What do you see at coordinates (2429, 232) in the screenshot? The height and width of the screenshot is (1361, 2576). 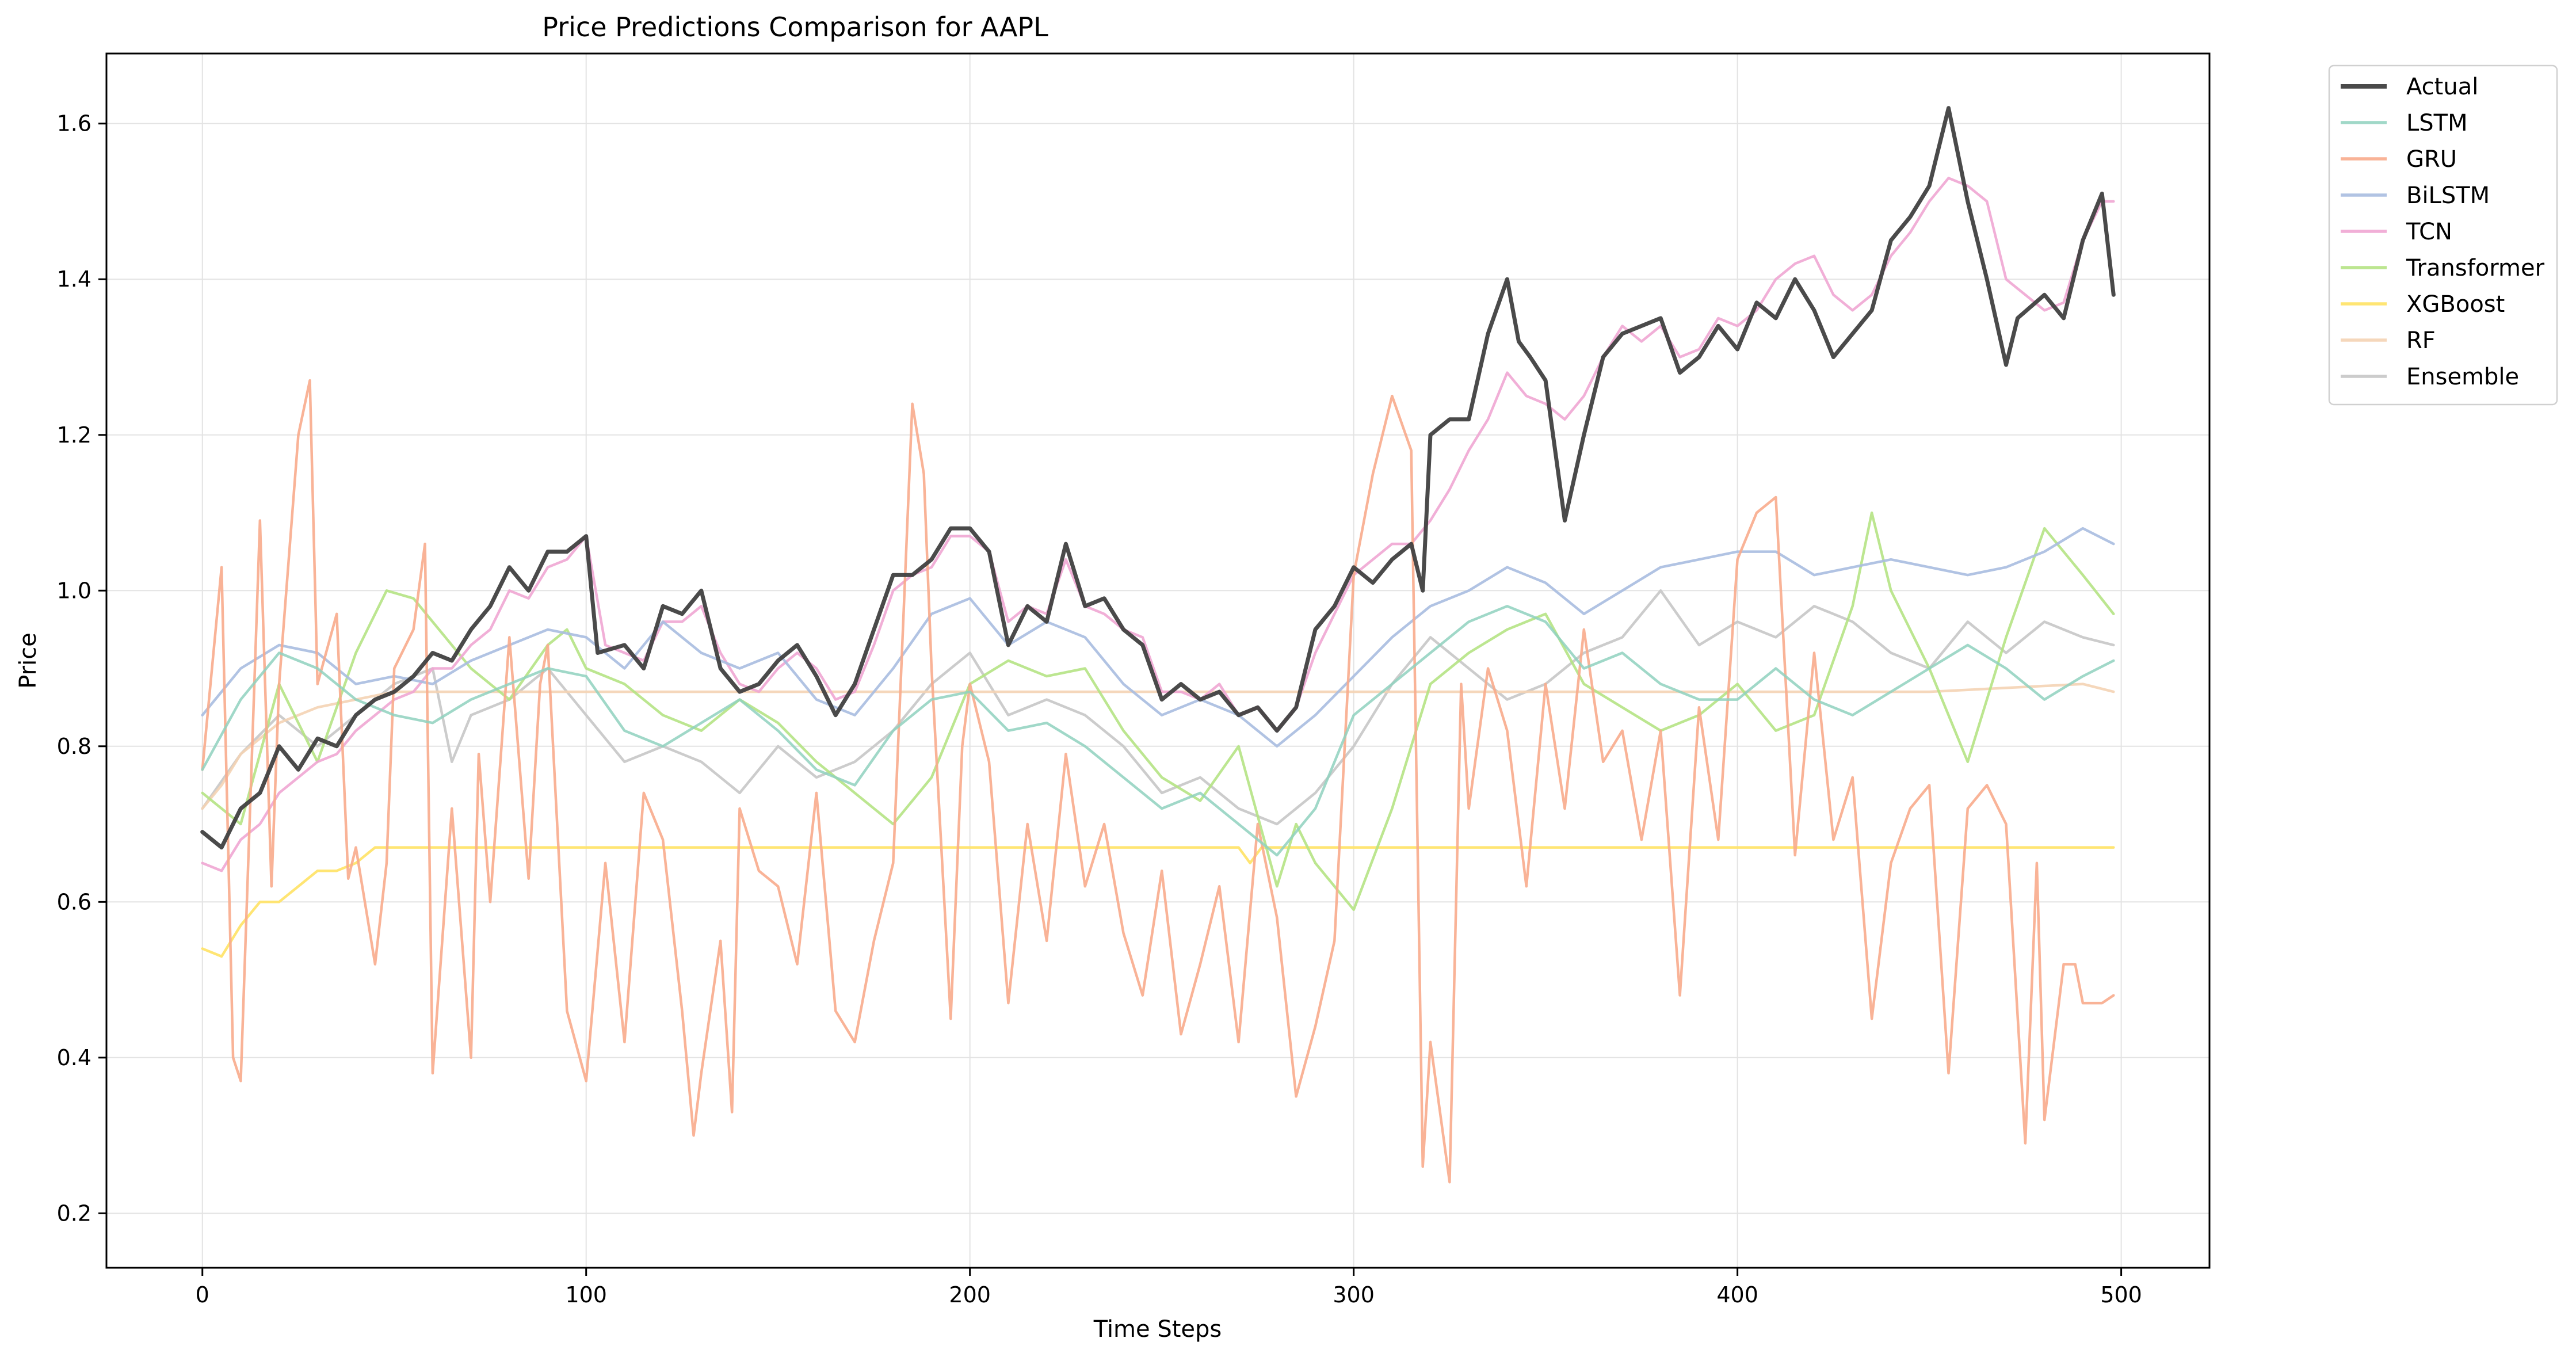 I see `legend-label-tcn: TCN` at bounding box center [2429, 232].